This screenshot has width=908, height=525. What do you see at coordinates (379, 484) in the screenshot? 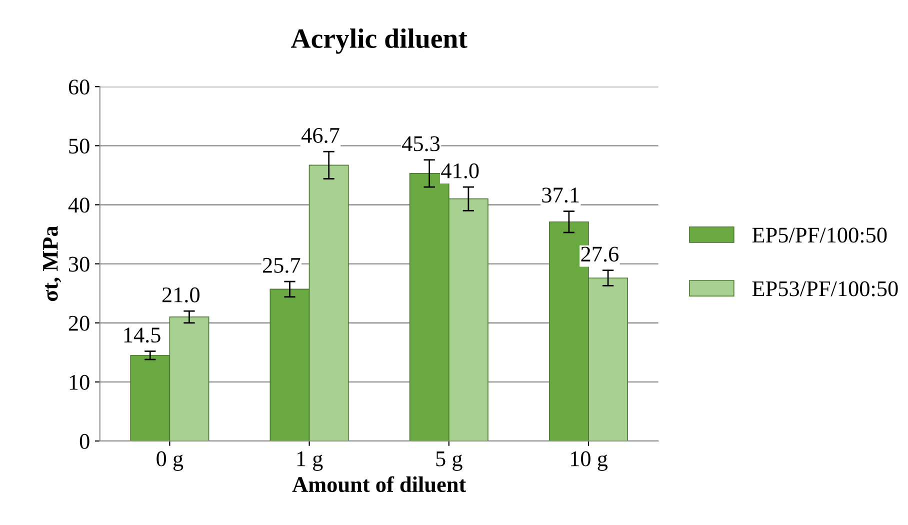
I see `x-axis-title: Amount of diluent` at bounding box center [379, 484].